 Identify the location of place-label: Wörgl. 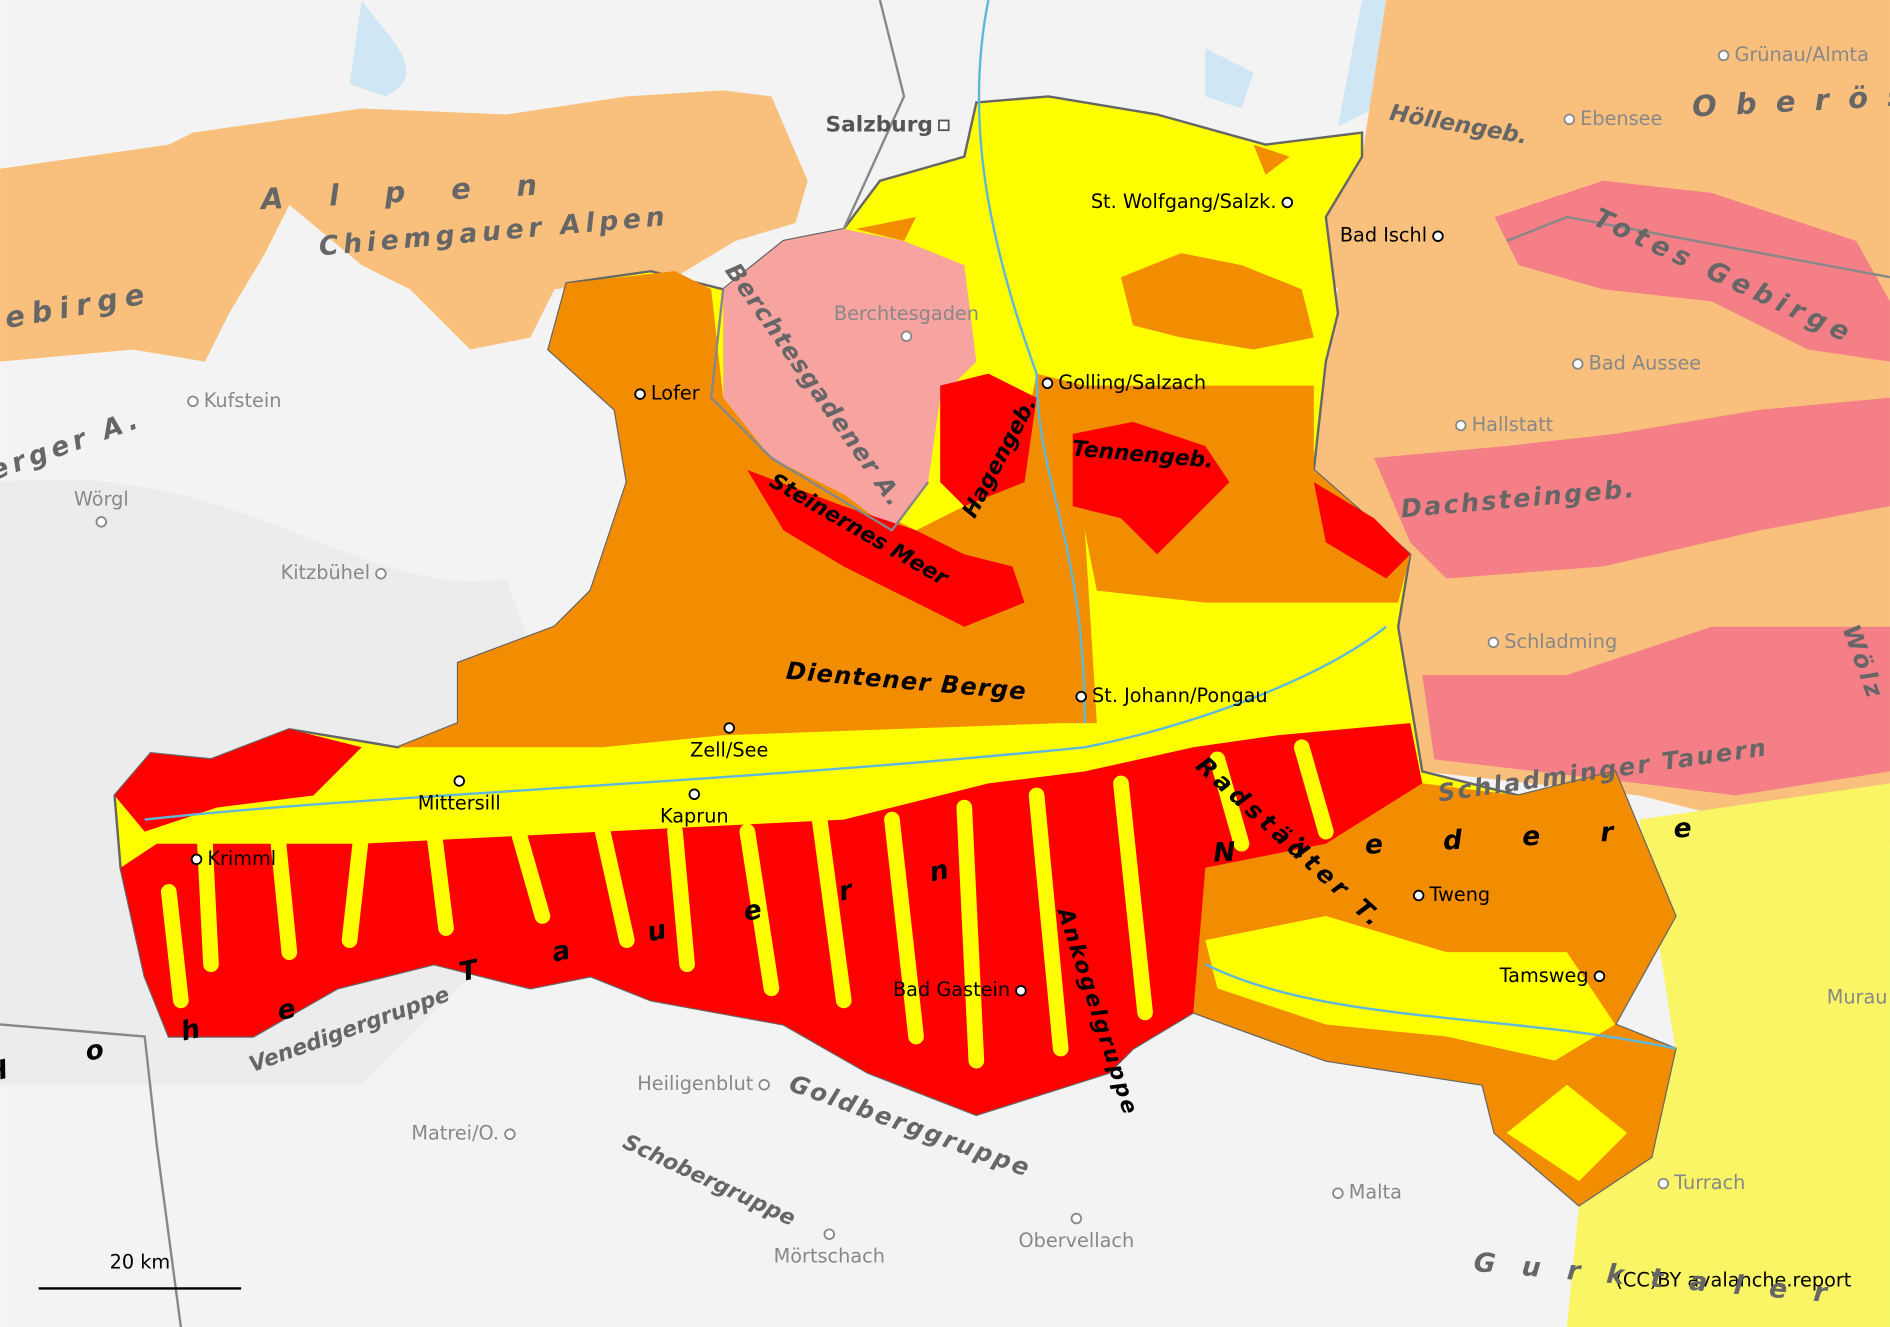
(101, 499).